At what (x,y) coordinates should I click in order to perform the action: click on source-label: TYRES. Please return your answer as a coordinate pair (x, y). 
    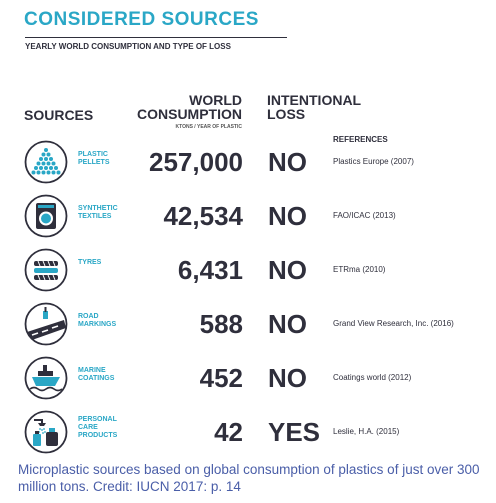
    Looking at the image, I should click on (109, 263).